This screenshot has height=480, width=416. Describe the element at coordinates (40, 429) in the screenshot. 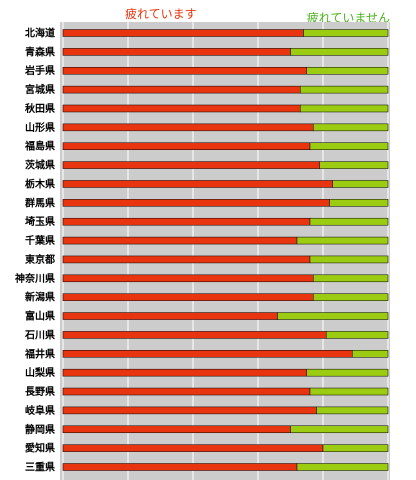

I see `category-label: 静岡県` at that location.